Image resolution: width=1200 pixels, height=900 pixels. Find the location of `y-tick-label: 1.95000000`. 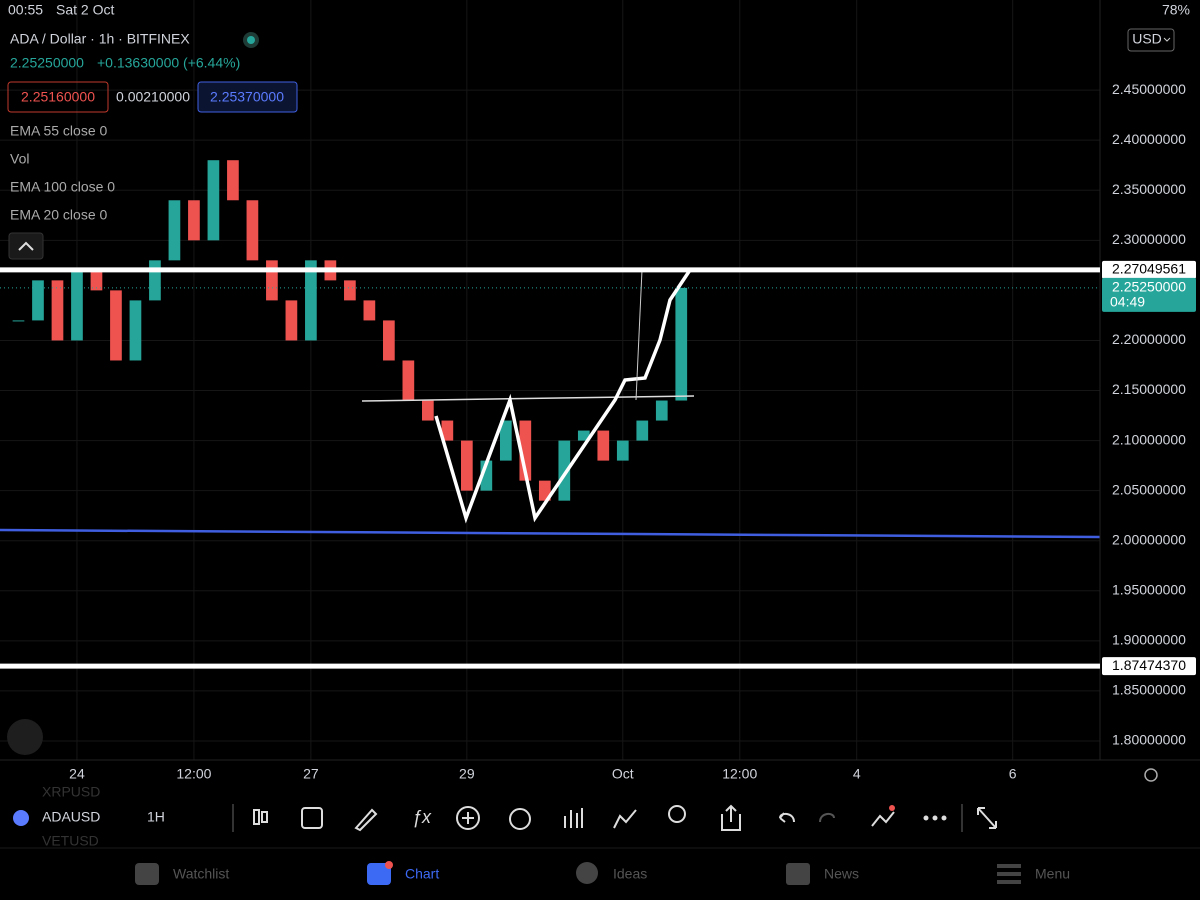

y-tick-label: 1.95000000 is located at coordinates (1149, 589).